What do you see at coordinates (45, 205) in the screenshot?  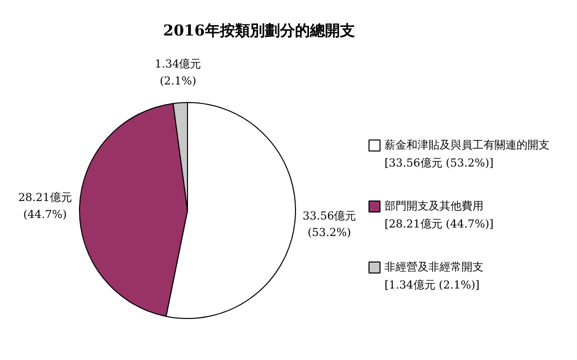 I see `data-label: 28.21億元 (44.7%)` at bounding box center [45, 205].